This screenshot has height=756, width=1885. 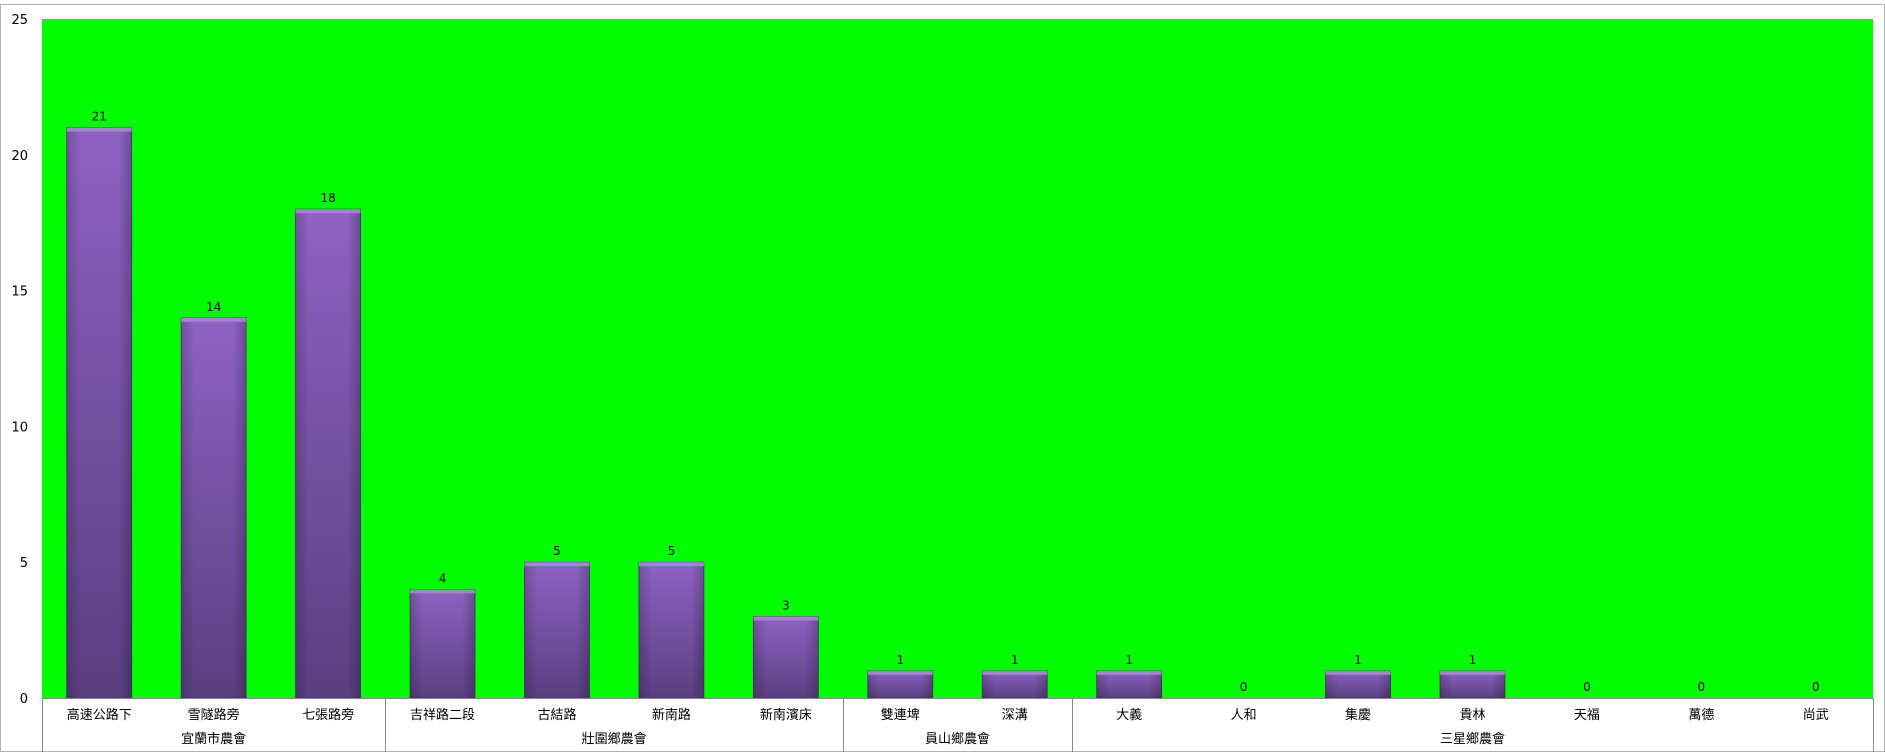 I want to click on x-tick-label: 集慶, so click(x=1358, y=715).